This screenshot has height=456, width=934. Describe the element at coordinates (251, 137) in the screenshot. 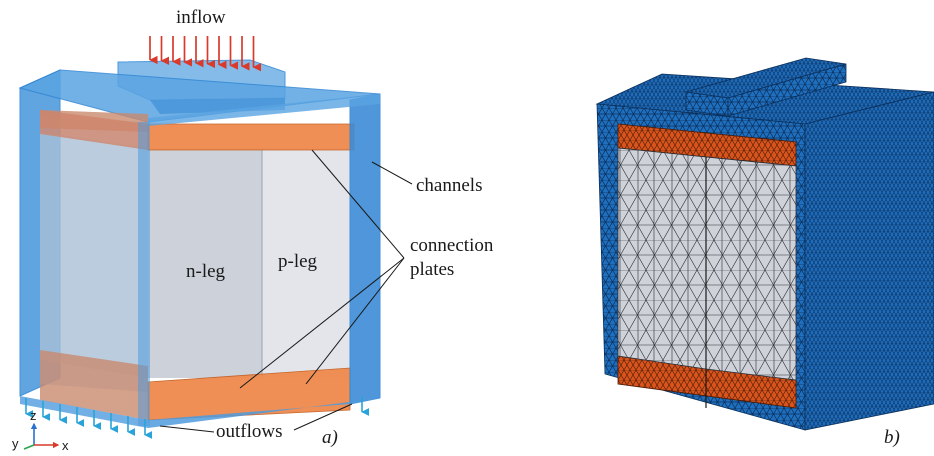

I see `connection-plate-top` at that location.